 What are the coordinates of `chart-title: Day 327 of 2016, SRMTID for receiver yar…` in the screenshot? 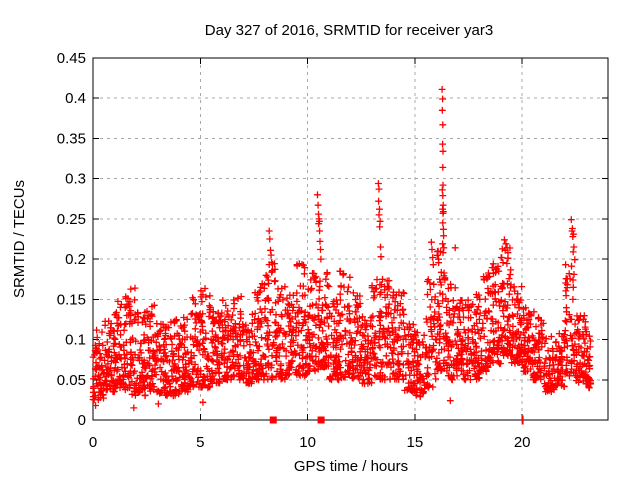 It's located at (349, 30).